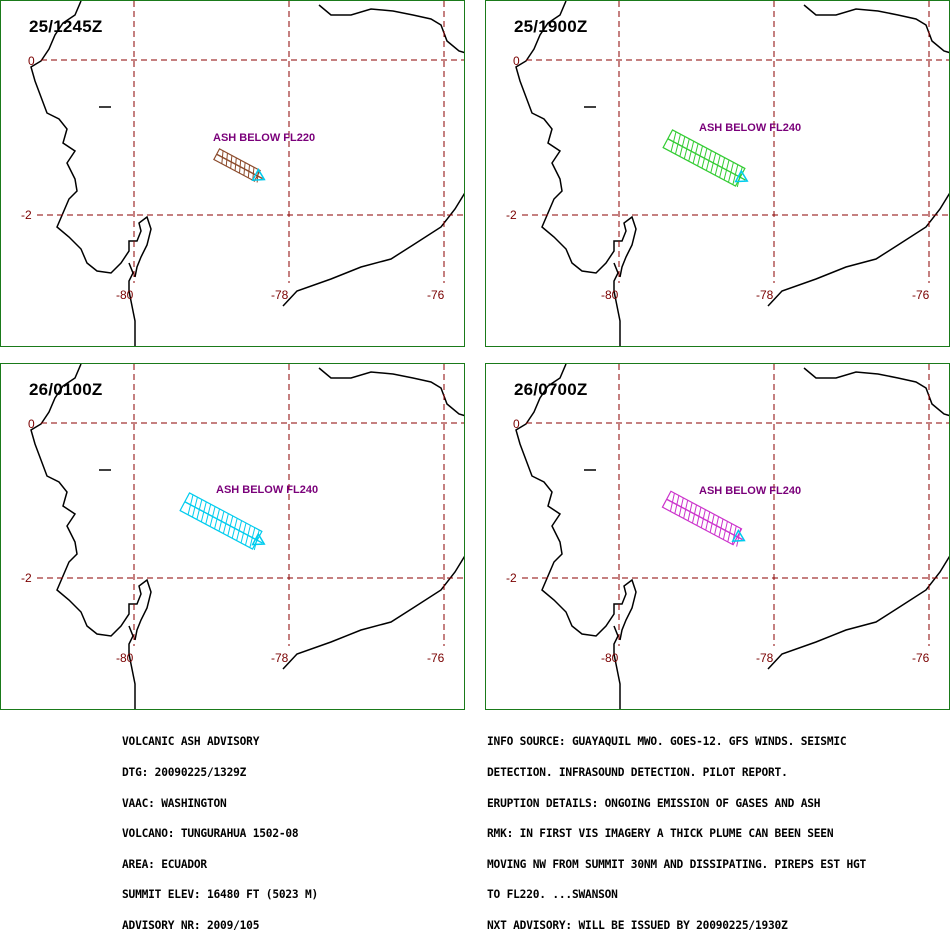 The height and width of the screenshot is (941, 950). Describe the element at coordinates (264, 138) in the screenshot. I see `ash-label: ASH BELOW FL220` at that location.